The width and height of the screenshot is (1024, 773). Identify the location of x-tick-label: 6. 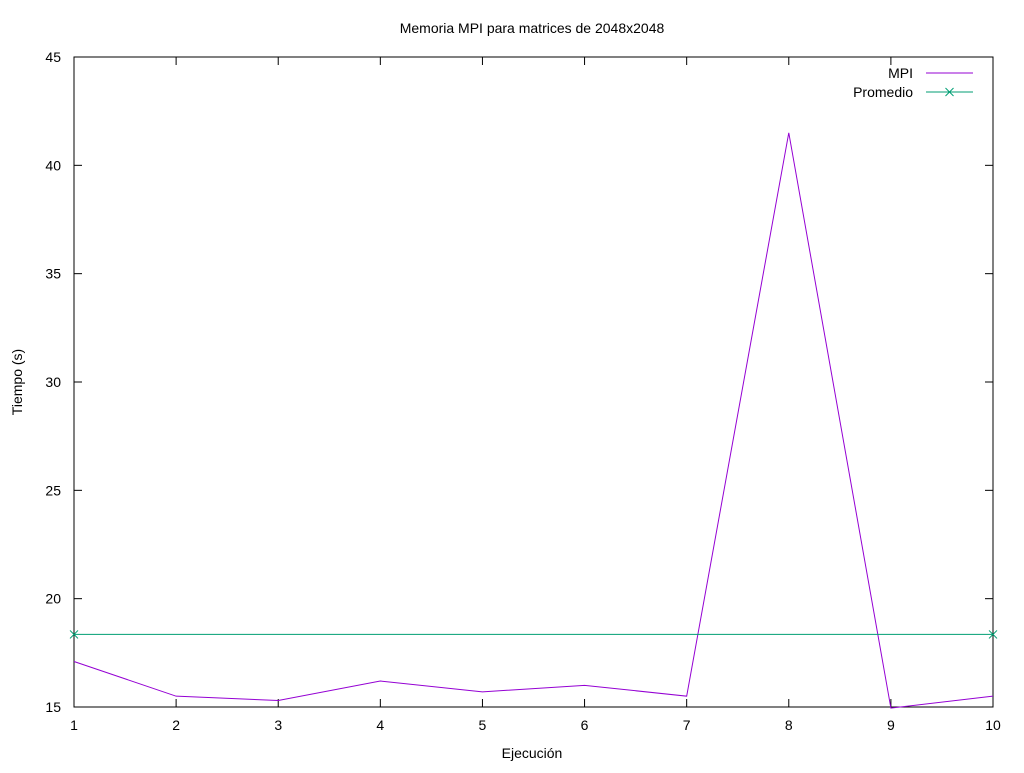
(585, 725).